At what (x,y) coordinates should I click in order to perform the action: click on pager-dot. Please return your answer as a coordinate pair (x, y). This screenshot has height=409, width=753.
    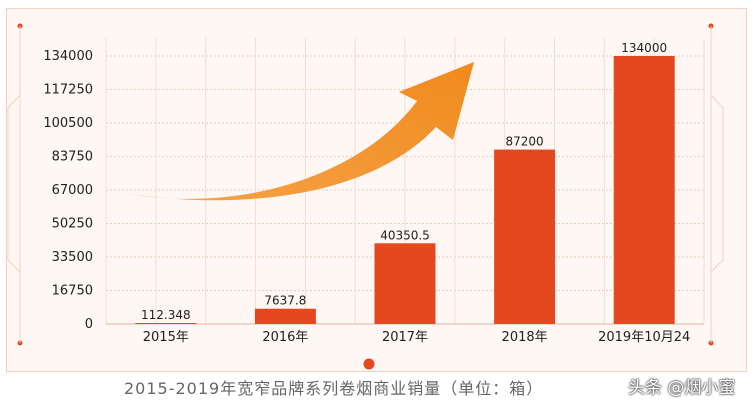
    Looking at the image, I should click on (369, 364).